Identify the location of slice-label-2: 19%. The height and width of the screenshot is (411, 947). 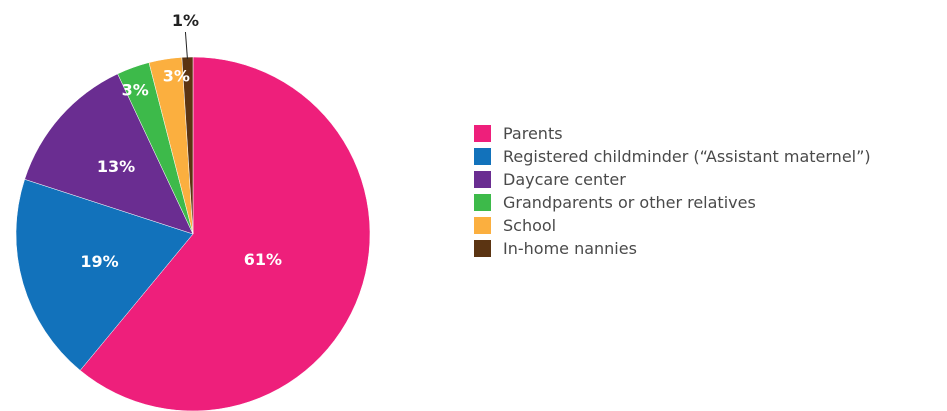
(99, 261).